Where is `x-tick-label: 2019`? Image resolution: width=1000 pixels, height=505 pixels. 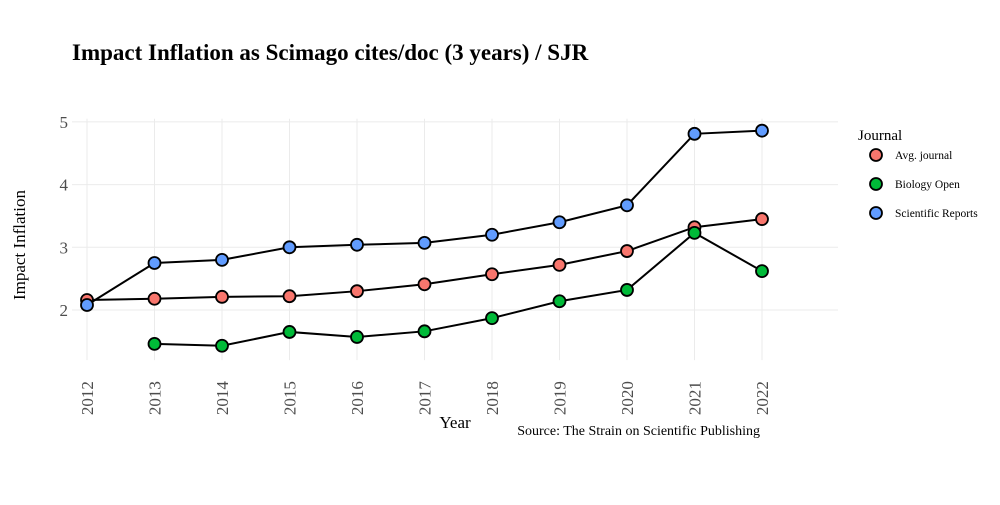 x-tick-label: 2019 is located at coordinates (560, 398).